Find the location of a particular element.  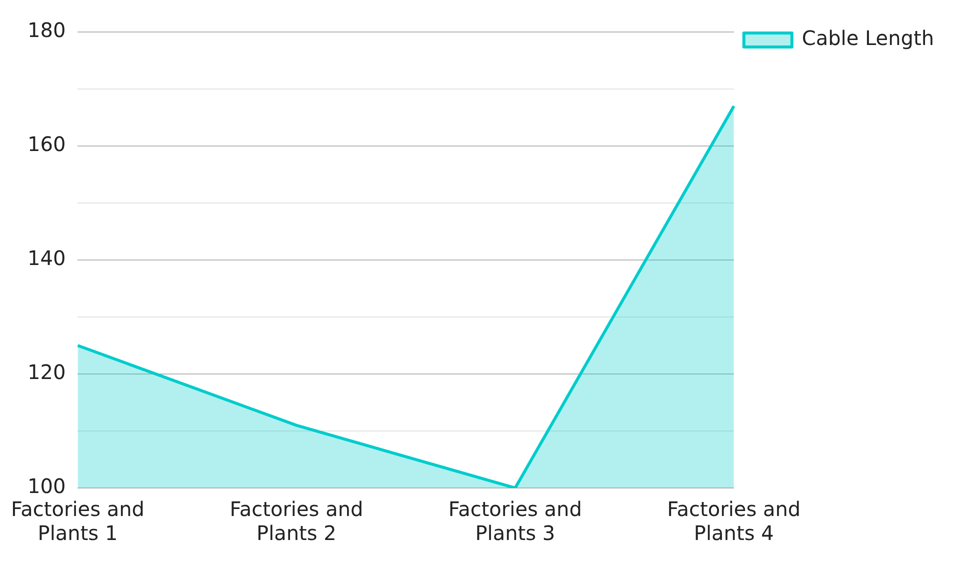

x-tick-label: Factories and Plants 1 is located at coordinates (77, 521).